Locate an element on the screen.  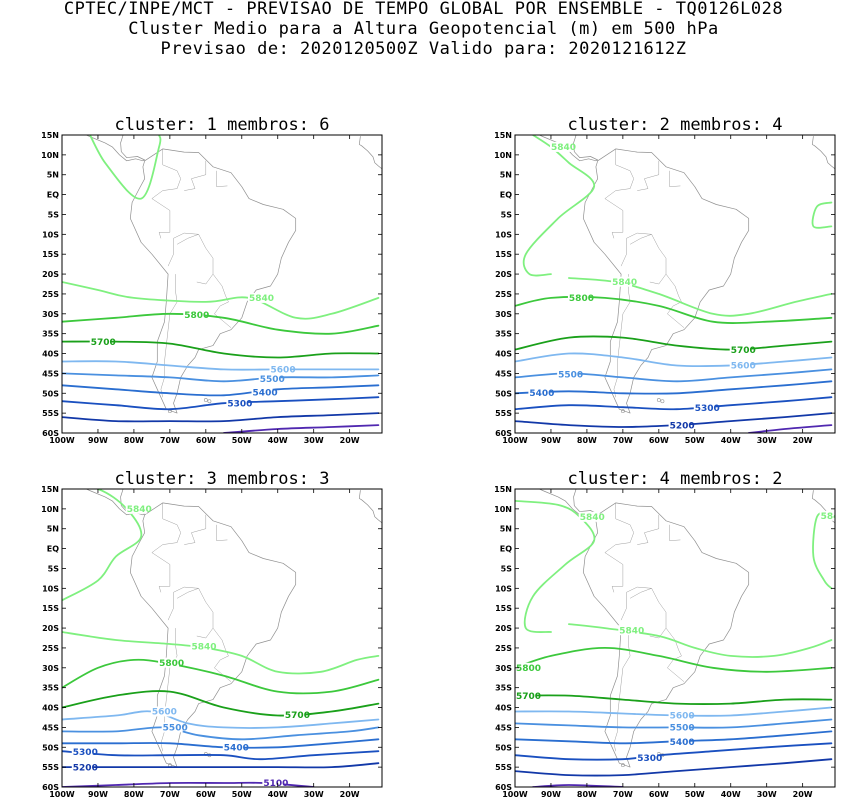
lat-tick-label: 50S is located at coordinates (50, 747).